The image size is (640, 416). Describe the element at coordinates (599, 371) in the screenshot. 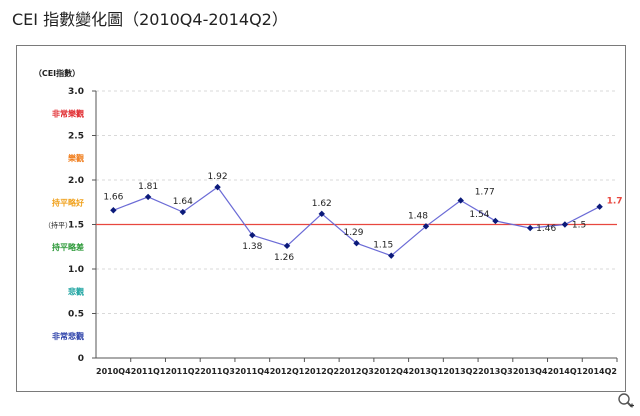

I see `x-tick-label: 2014Q2` at that location.